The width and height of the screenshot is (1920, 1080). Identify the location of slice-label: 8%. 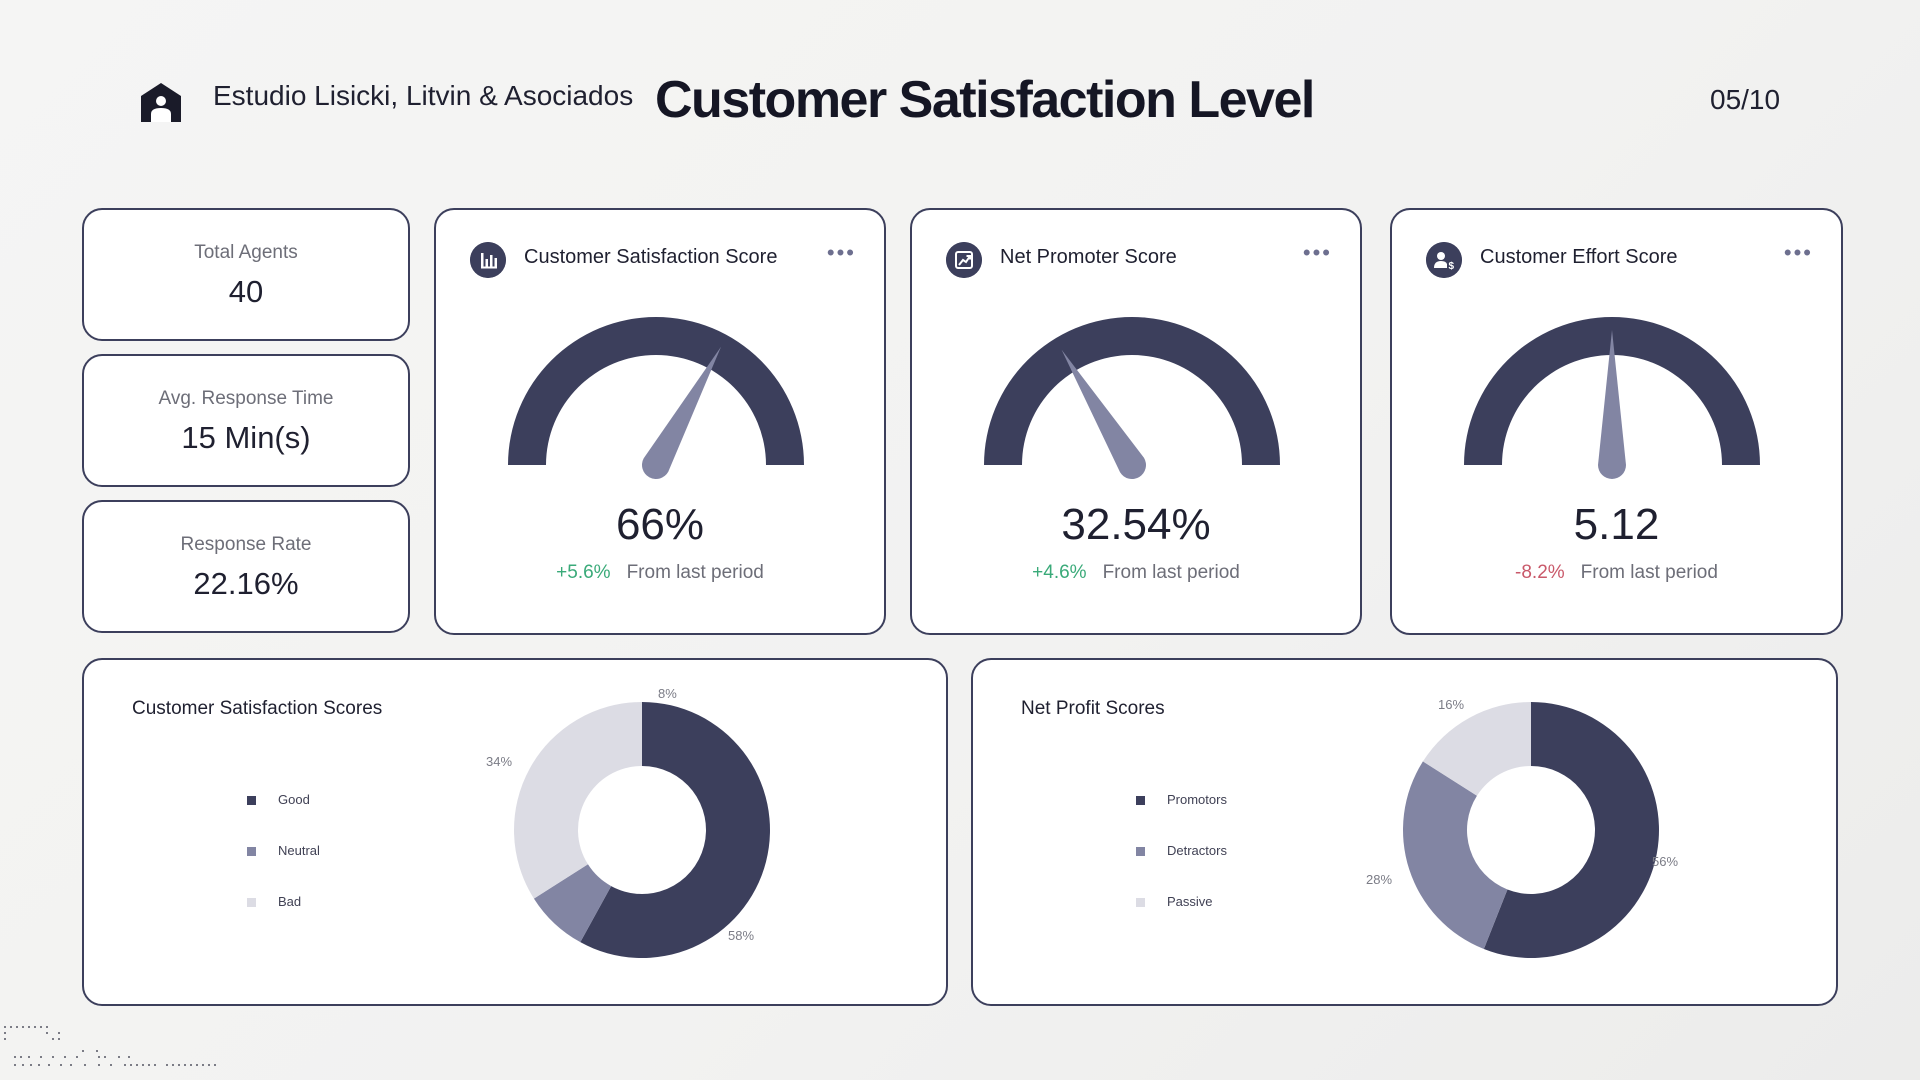
(667, 693).